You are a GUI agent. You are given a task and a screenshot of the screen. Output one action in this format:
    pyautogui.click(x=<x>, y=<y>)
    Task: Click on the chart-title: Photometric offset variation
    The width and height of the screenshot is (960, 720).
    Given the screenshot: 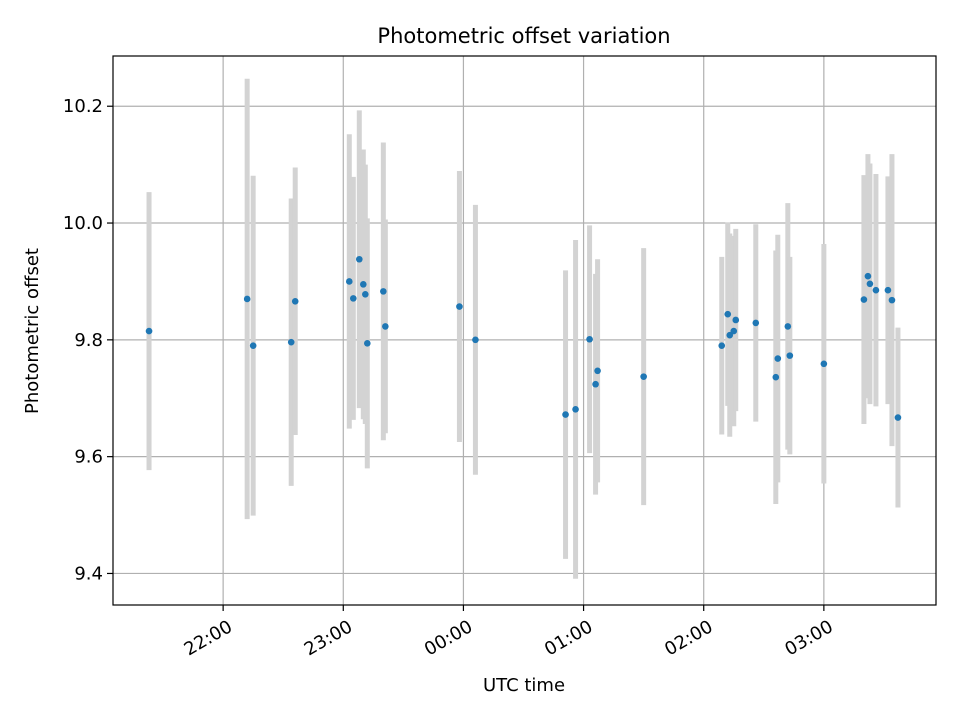 What is the action you would take?
    pyautogui.click(x=523, y=36)
    